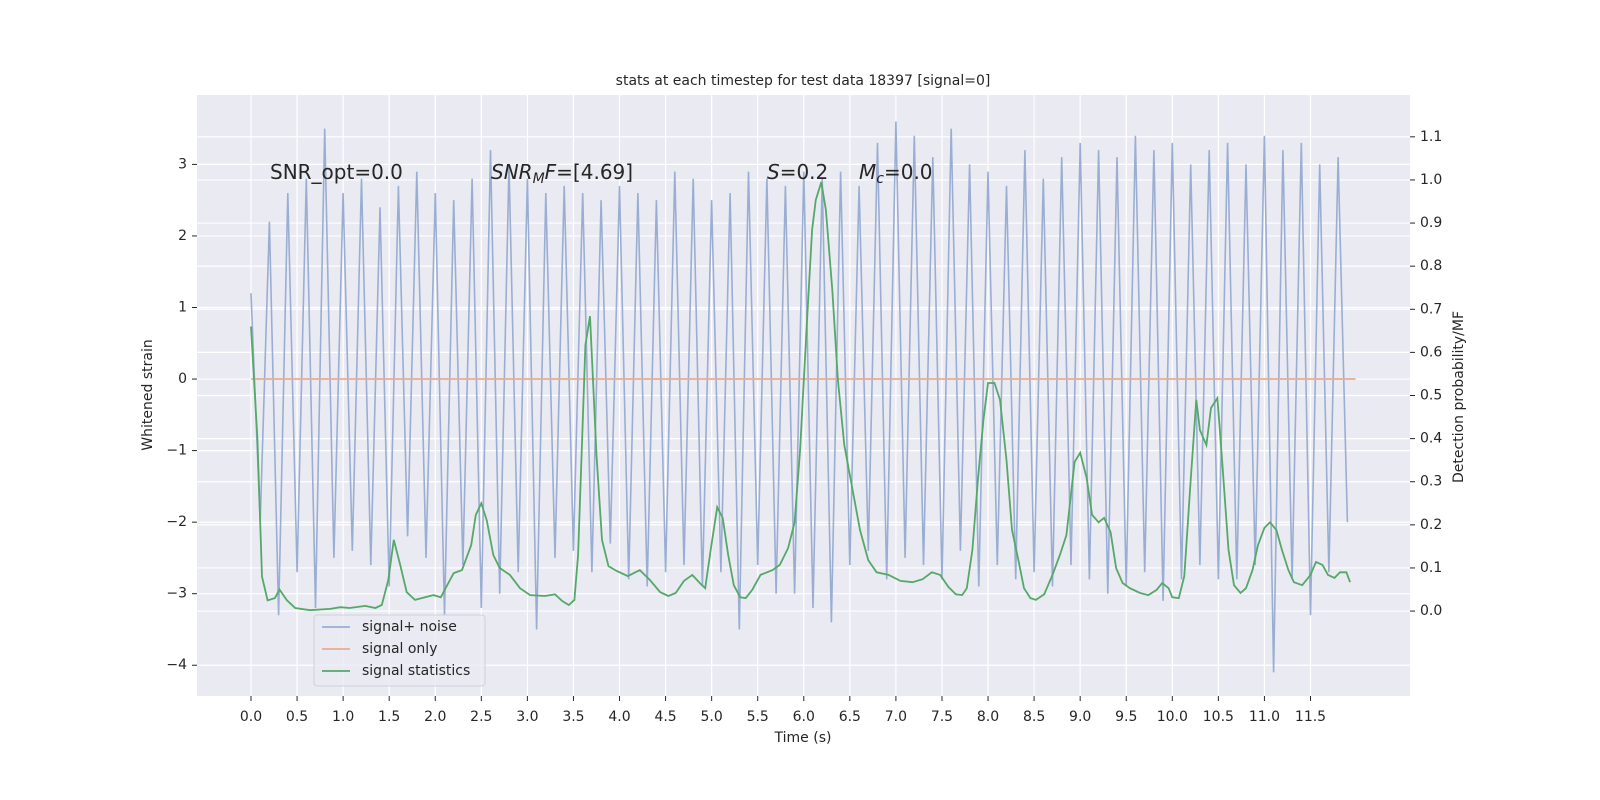 Image resolution: width=1600 pixels, height=800 pixels. What do you see at coordinates (1431, 611) in the screenshot?
I see `y2-tick-label: 0.0` at bounding box center [1431, 611].